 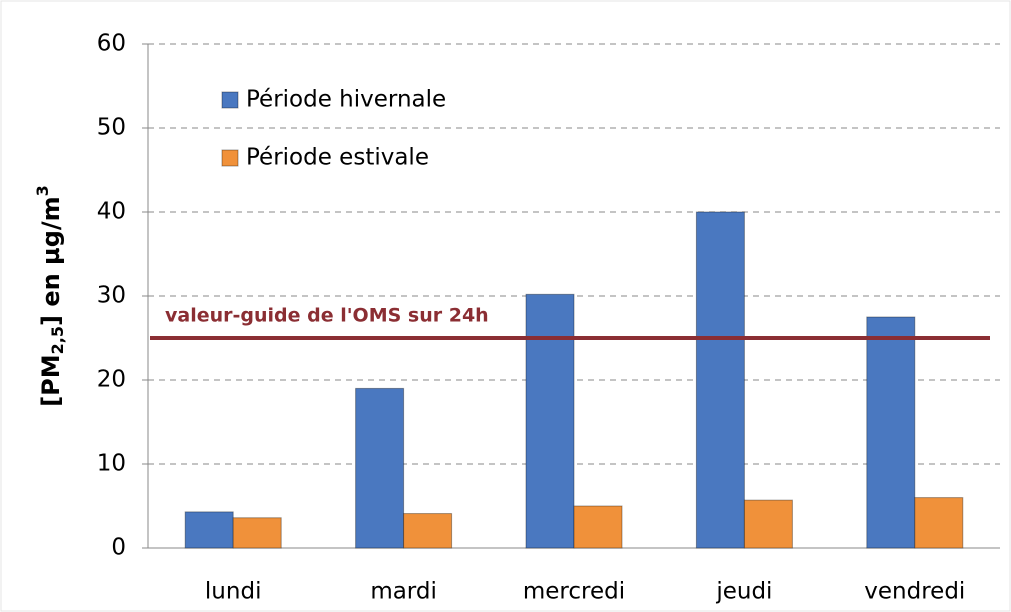 What do you see at coordinates (111, 464) in the screenshot?
I see `y-tick-label: 10` at bounding box center [111, 464].